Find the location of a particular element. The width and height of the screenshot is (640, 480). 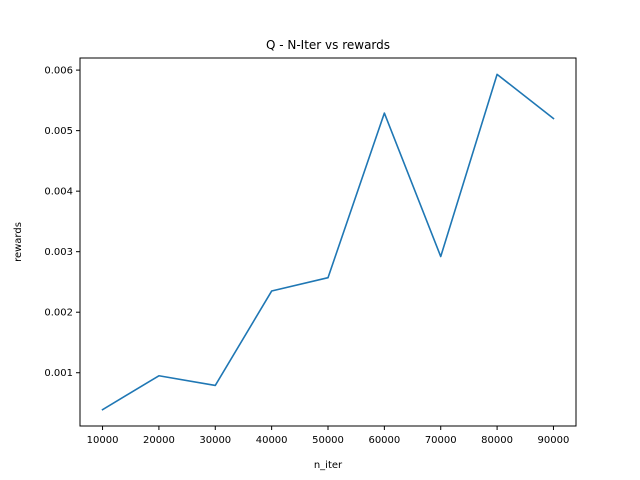

y-tick-label: 0.002 is located at coordinates (58, 313).